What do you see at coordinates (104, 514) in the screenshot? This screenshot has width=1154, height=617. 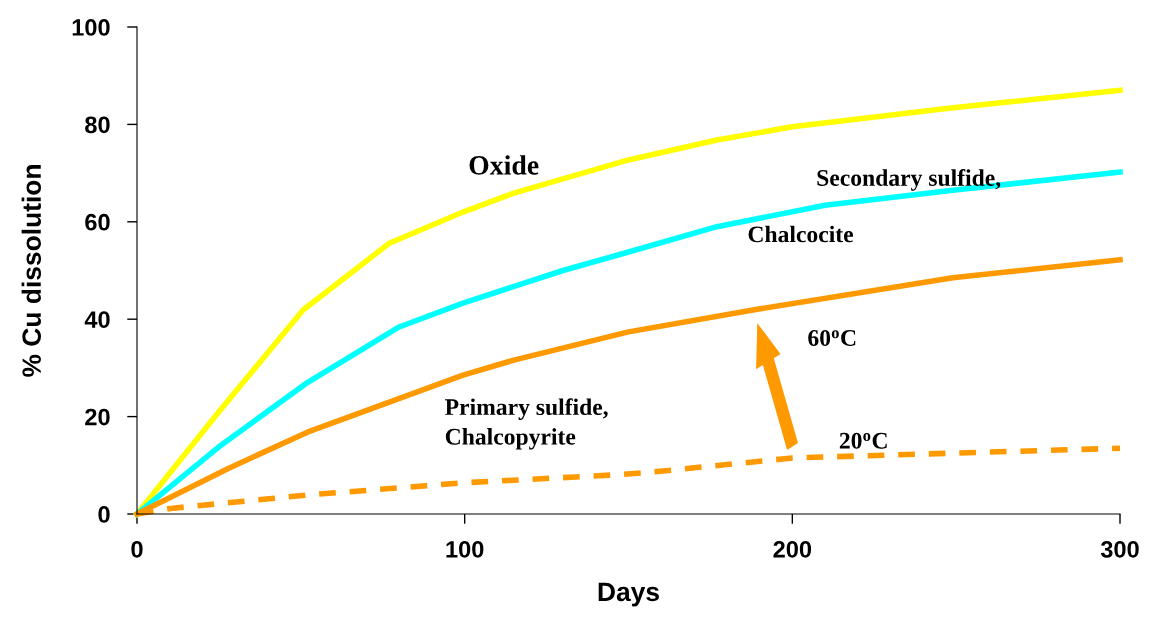 I see `y-tick-label: 0` at bounding box center [104, 514].